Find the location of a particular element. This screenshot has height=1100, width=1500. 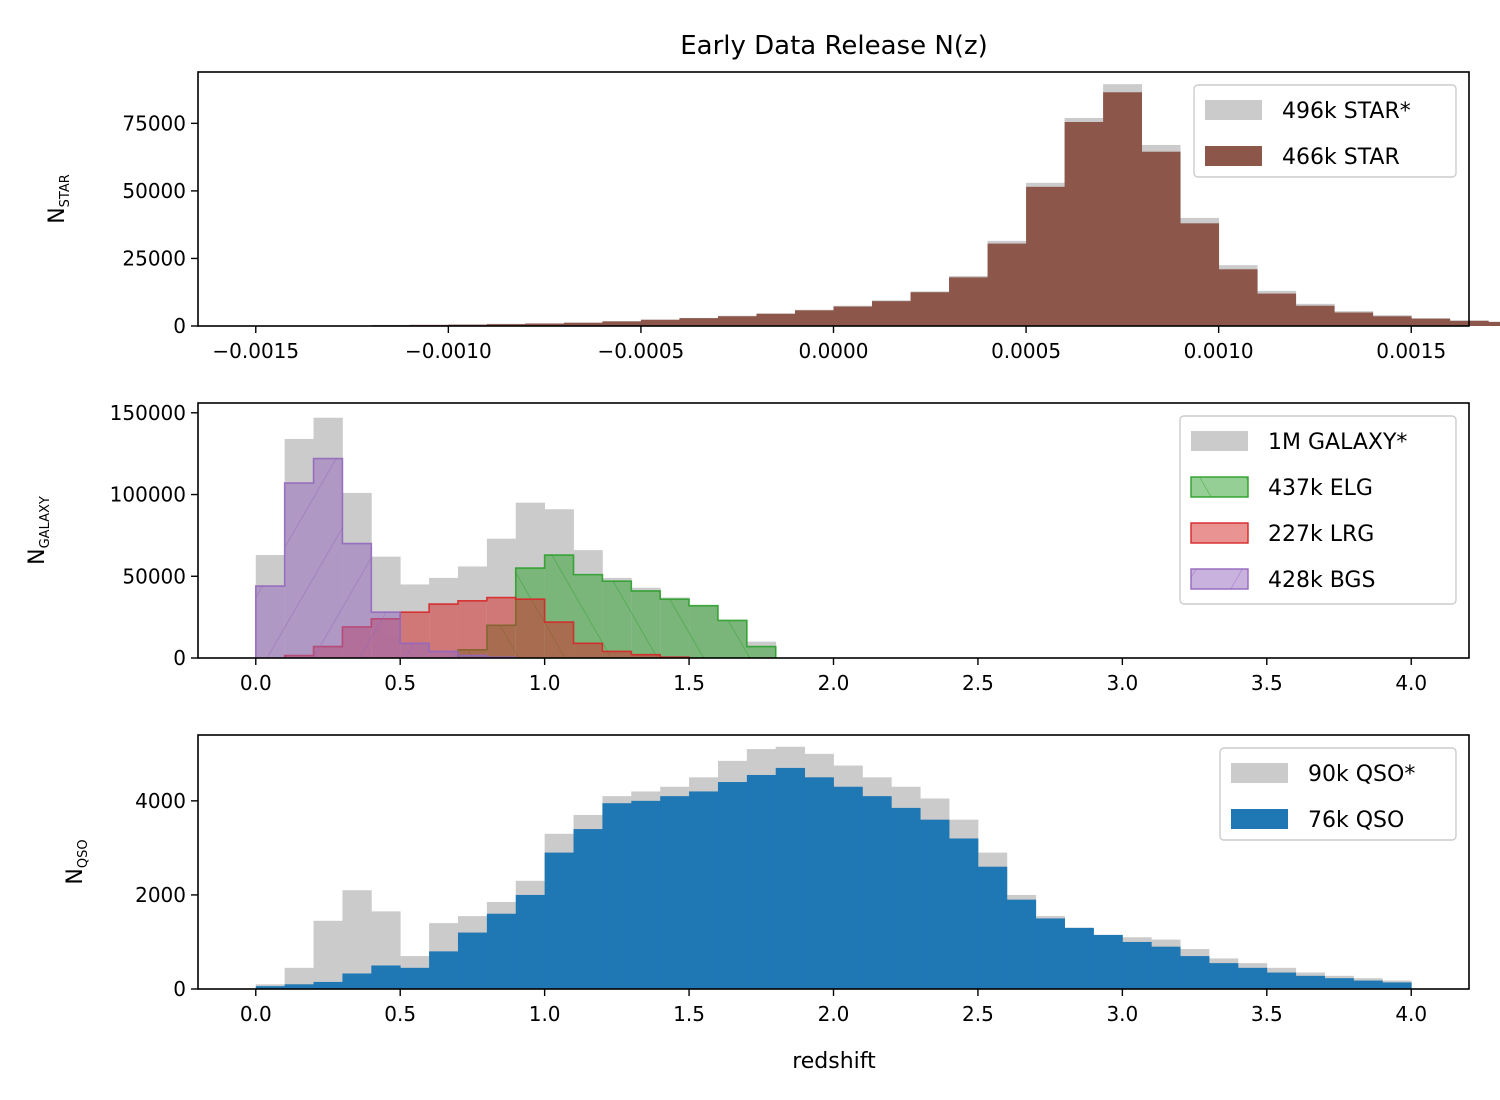

galaxy-bgs-outline is located at coordinates (385, 557).